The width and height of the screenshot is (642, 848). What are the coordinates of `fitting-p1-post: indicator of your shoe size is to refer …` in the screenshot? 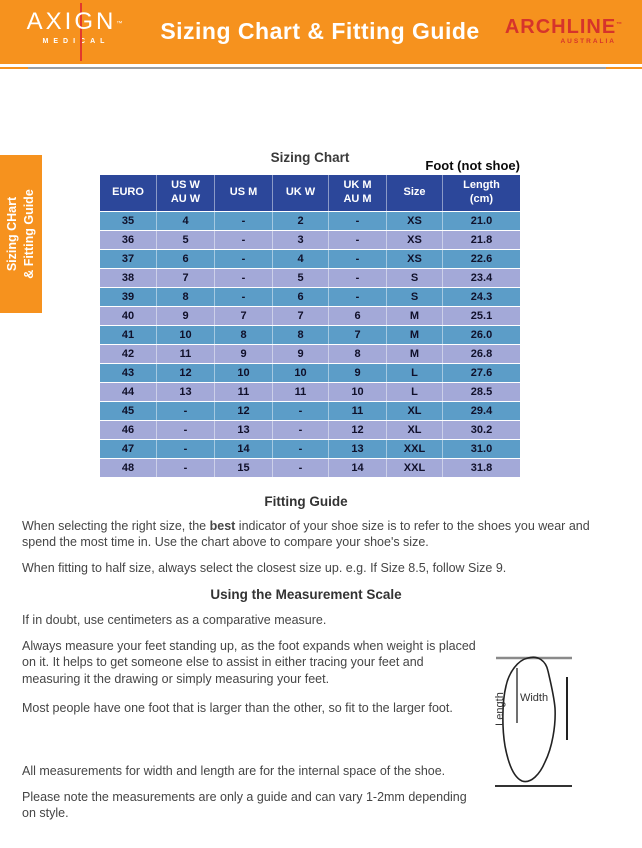 It's located at (306, 534).